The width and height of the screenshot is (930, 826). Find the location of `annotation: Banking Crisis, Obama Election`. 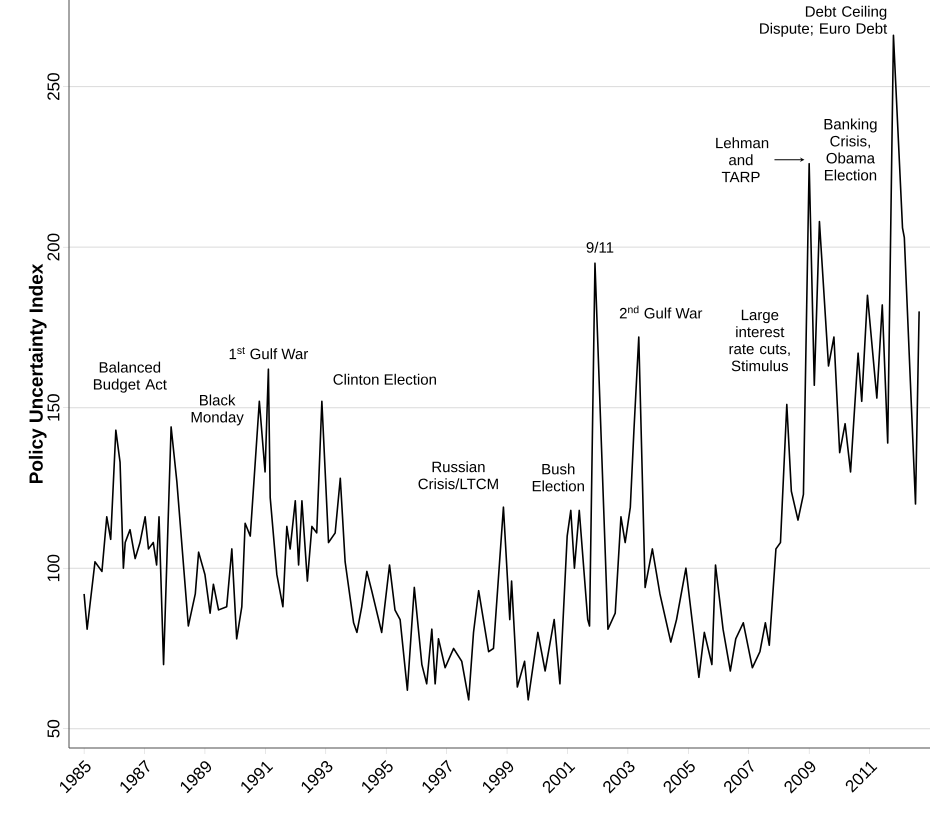

annotation: Banking Crisis, Obama Election is located at coordinates (850, 149).